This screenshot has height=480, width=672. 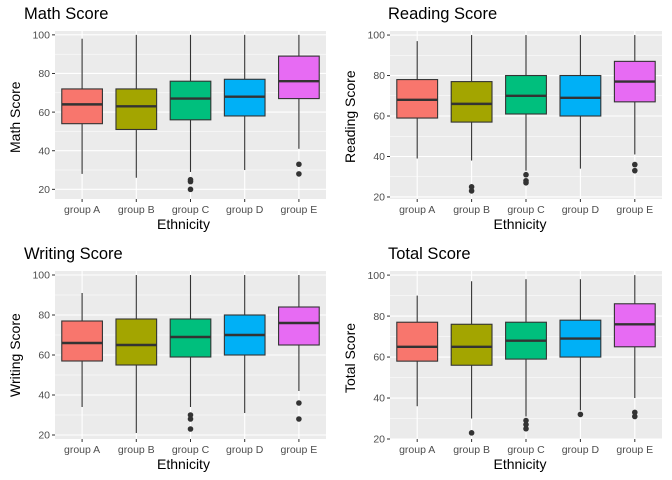 What do you see at coordinates (443, 14) in the screenshot?
I see `chart-title: Reading Score` at bounding box center [443, 14].